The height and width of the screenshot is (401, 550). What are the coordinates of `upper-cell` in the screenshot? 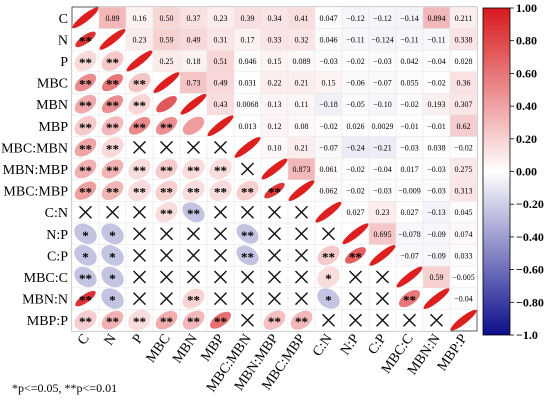 It's located at (463, 298).